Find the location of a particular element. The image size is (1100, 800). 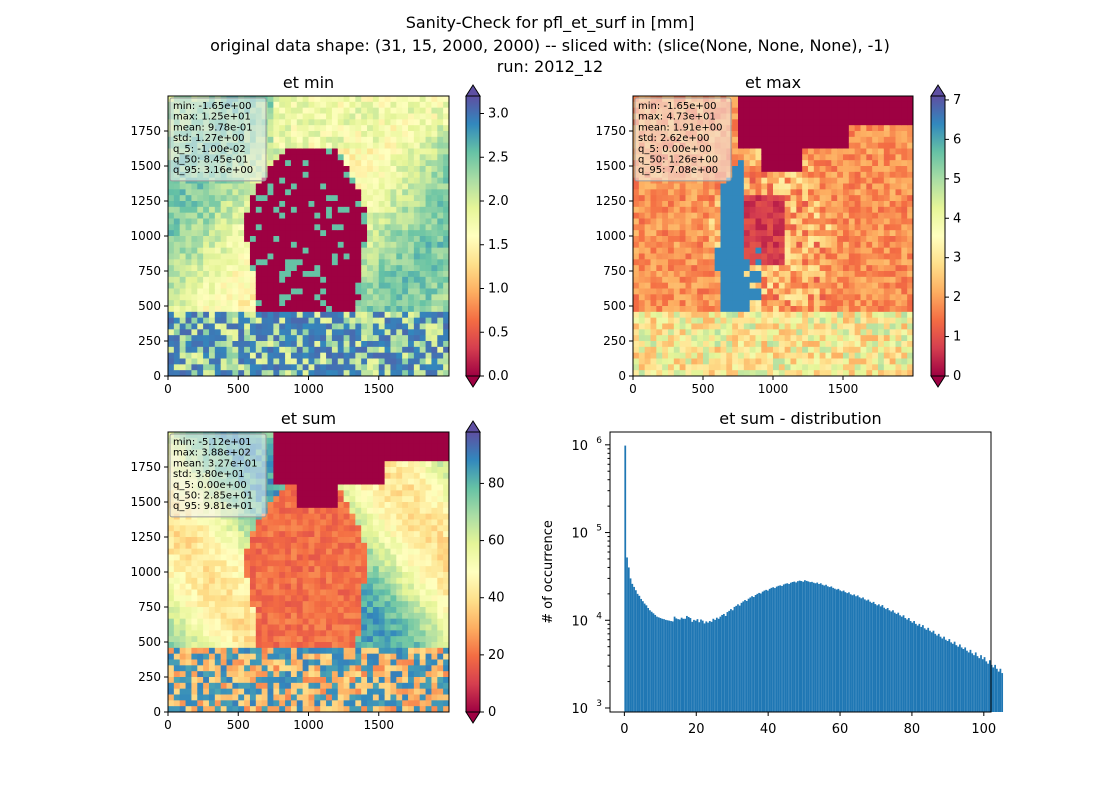

stats-line: std: 2.62e+00 is located at coordinates (674, 138).